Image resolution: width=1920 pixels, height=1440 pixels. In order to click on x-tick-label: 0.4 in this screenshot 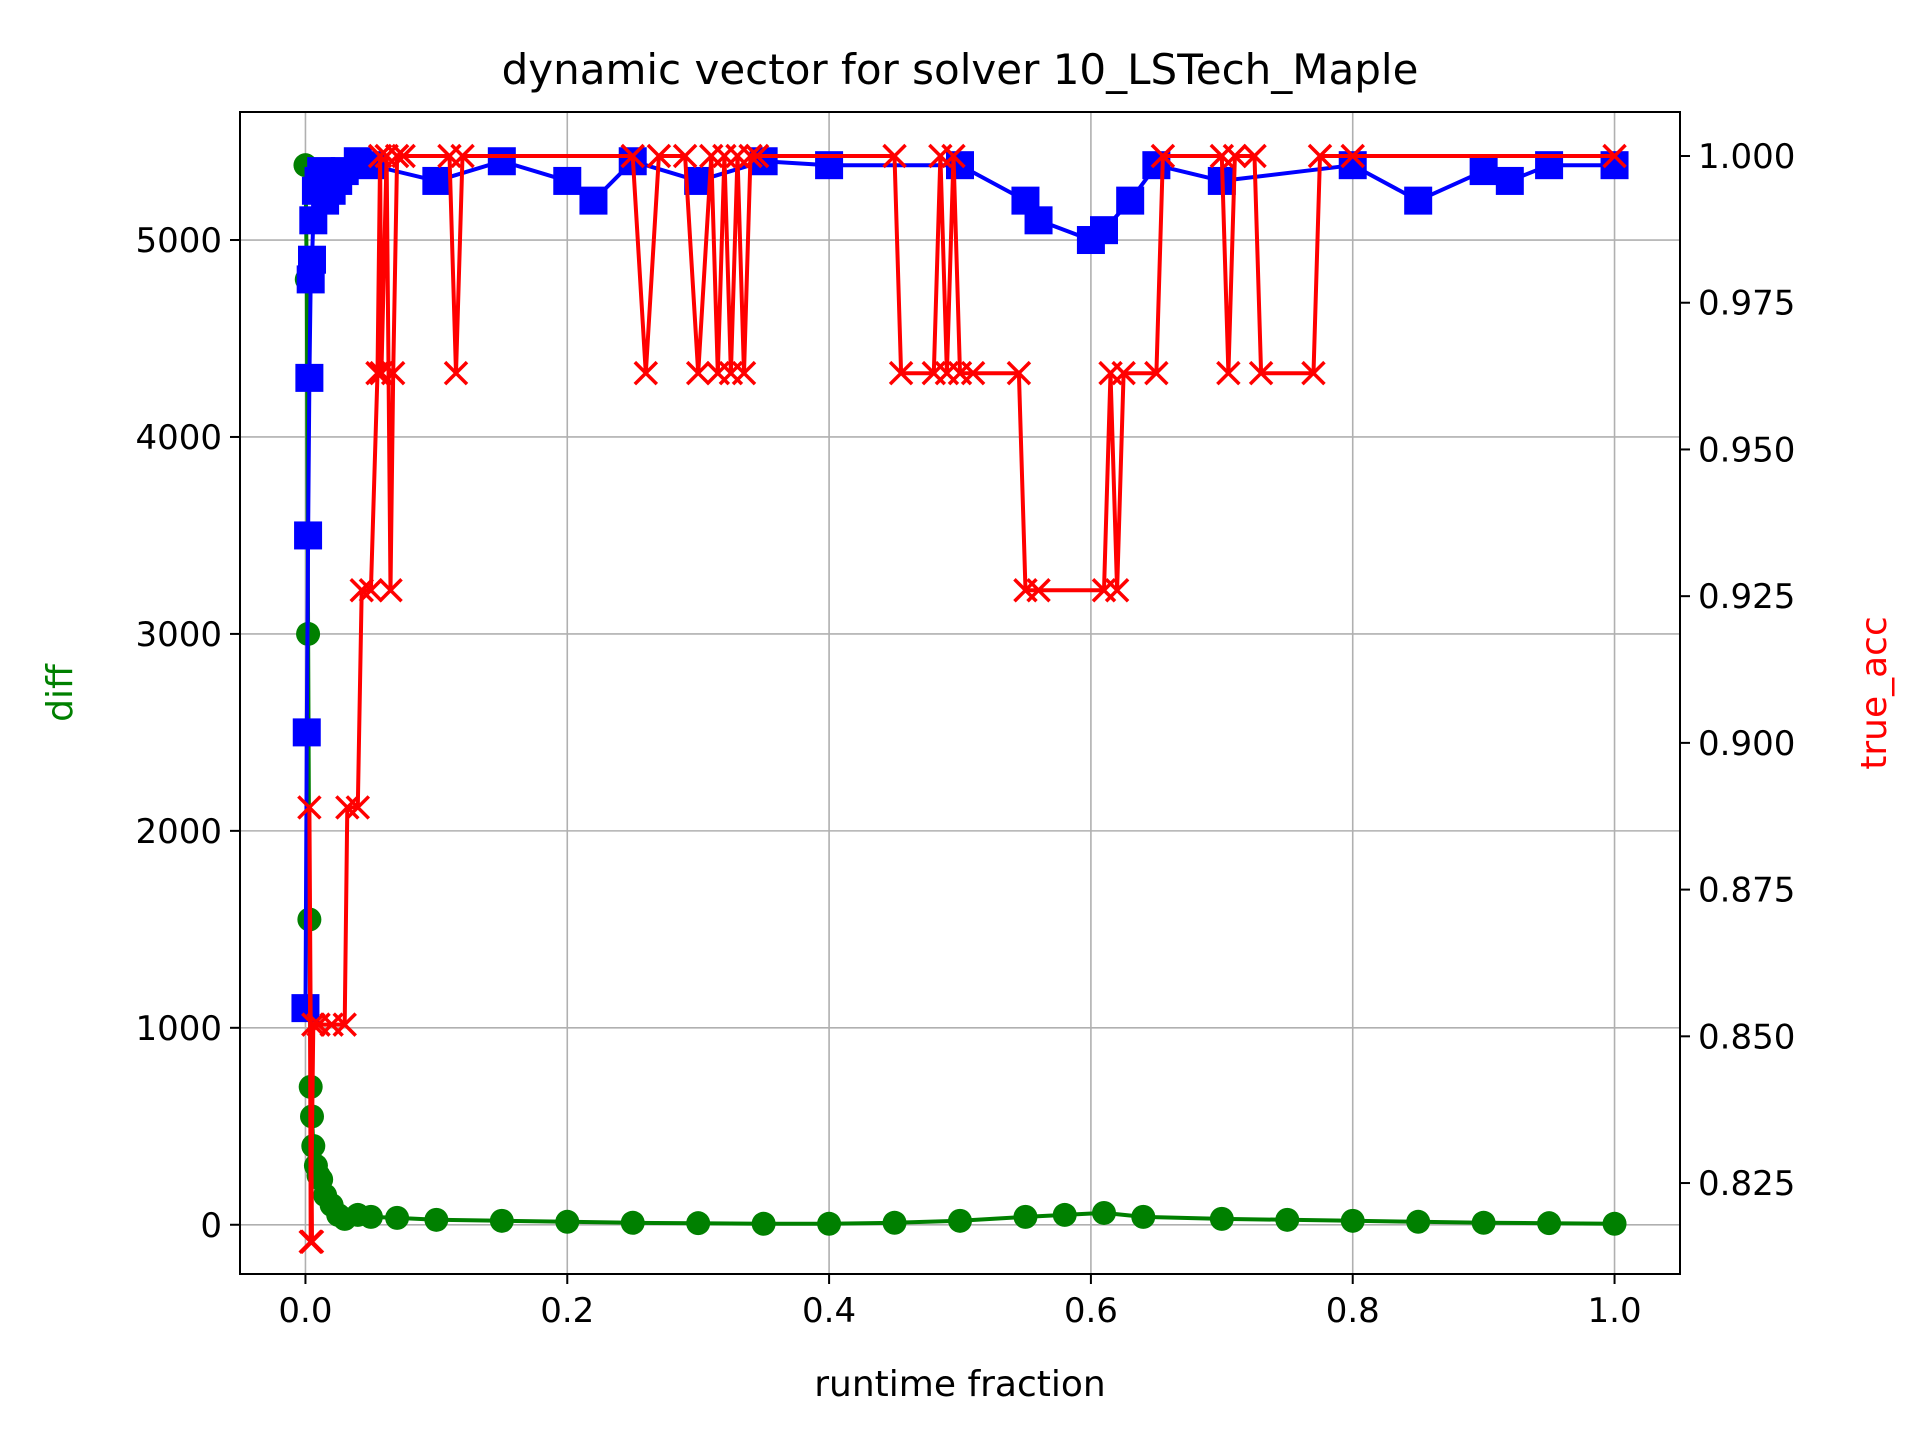, I will do `click(829, 1311)`.